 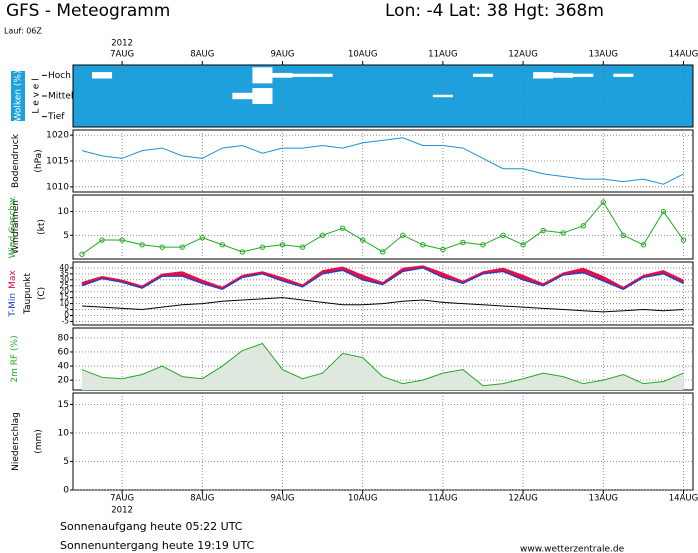 I want to click on axis-label: Wind Geschw., so click(x=13, y=227).